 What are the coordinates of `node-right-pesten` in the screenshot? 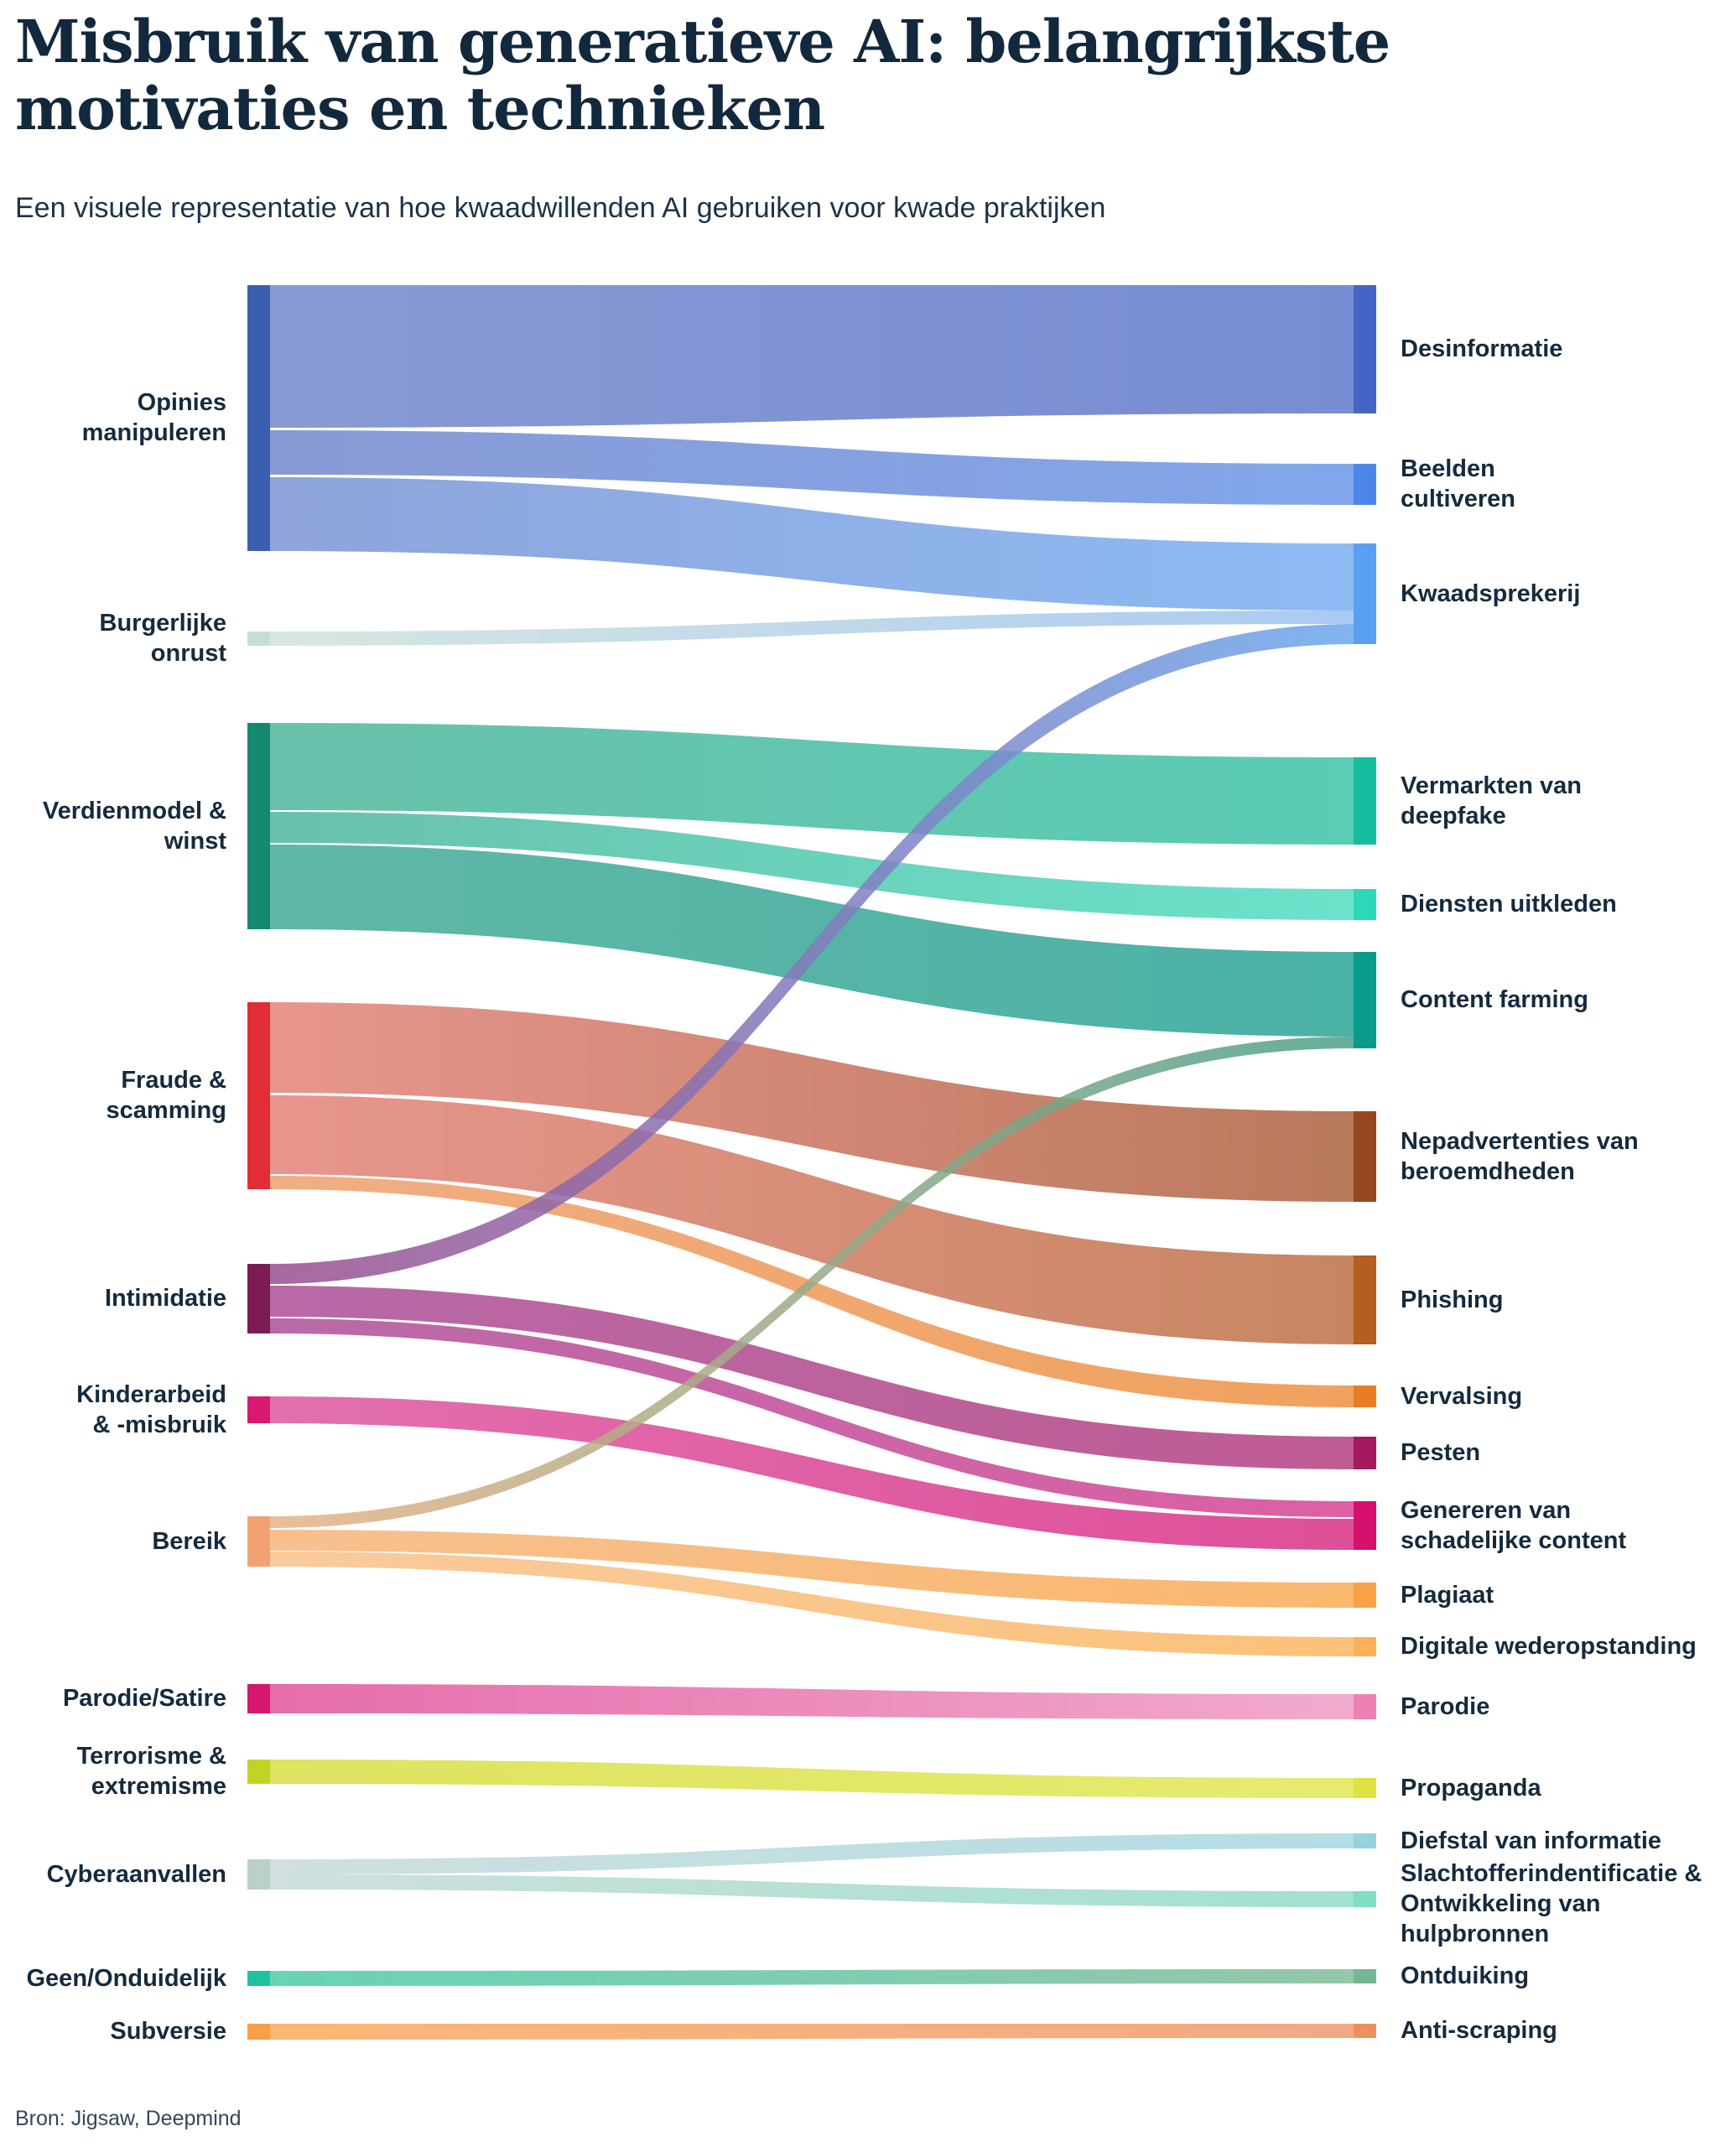 It's located at (1365, 1453).